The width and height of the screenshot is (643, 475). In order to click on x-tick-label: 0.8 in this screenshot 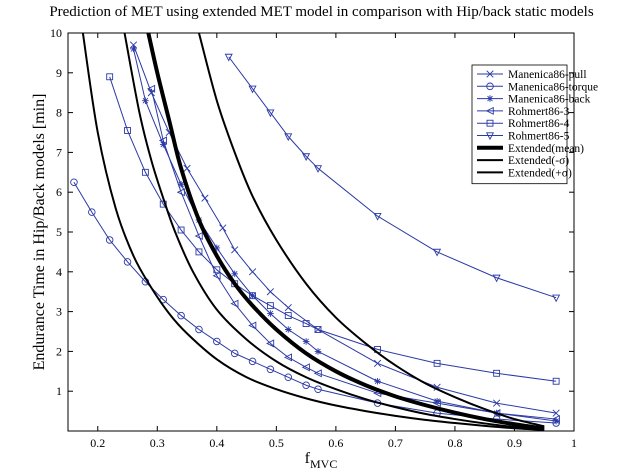, I will do `click(454, 443)`.